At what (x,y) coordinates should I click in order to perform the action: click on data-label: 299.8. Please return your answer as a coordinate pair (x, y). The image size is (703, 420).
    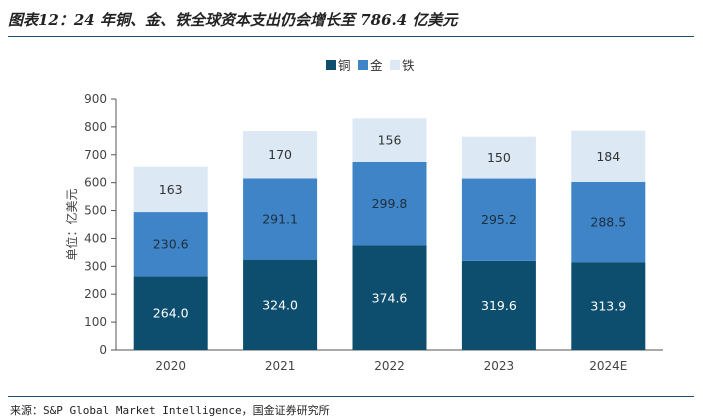
    Looking at the image, I should click on (390, 203).